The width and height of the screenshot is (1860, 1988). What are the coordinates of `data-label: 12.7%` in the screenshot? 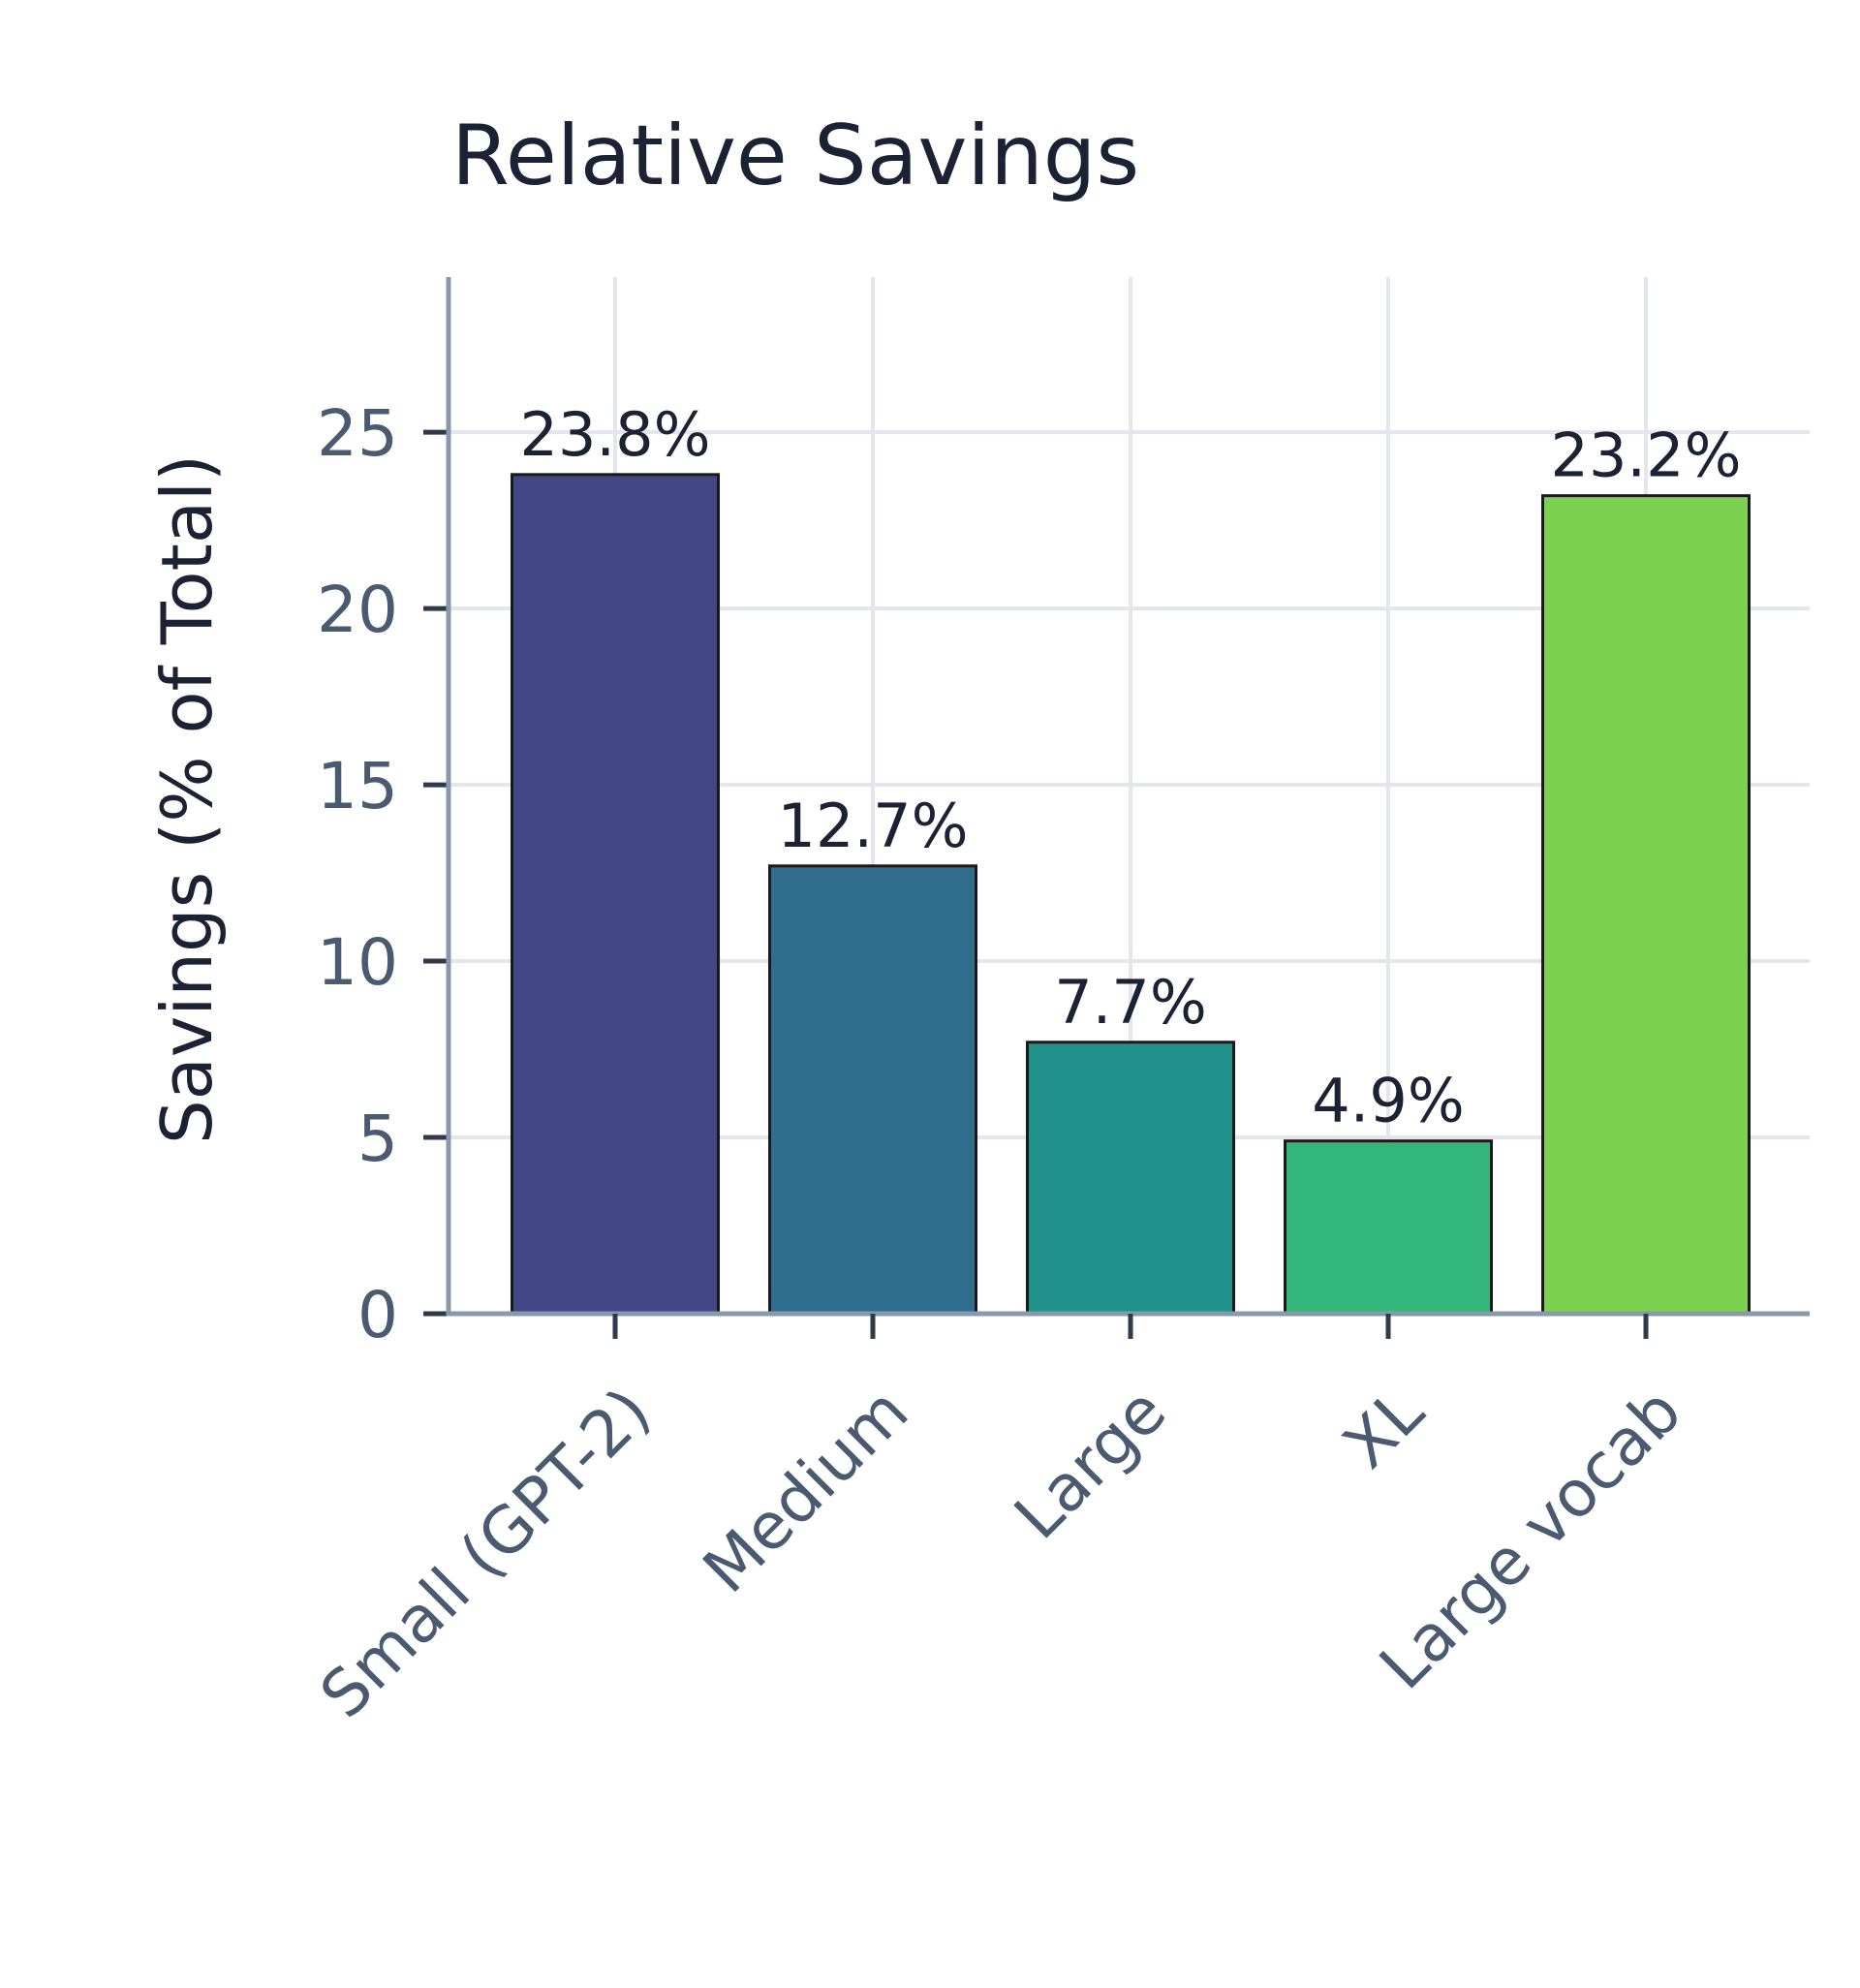 It's located at (873, 826).